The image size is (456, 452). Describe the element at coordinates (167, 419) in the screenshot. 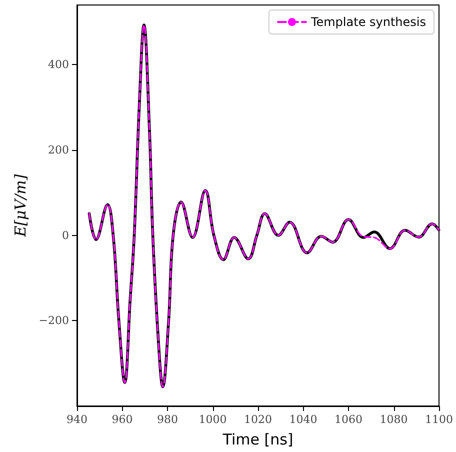

I see `x-tick-label: 980` at that location.